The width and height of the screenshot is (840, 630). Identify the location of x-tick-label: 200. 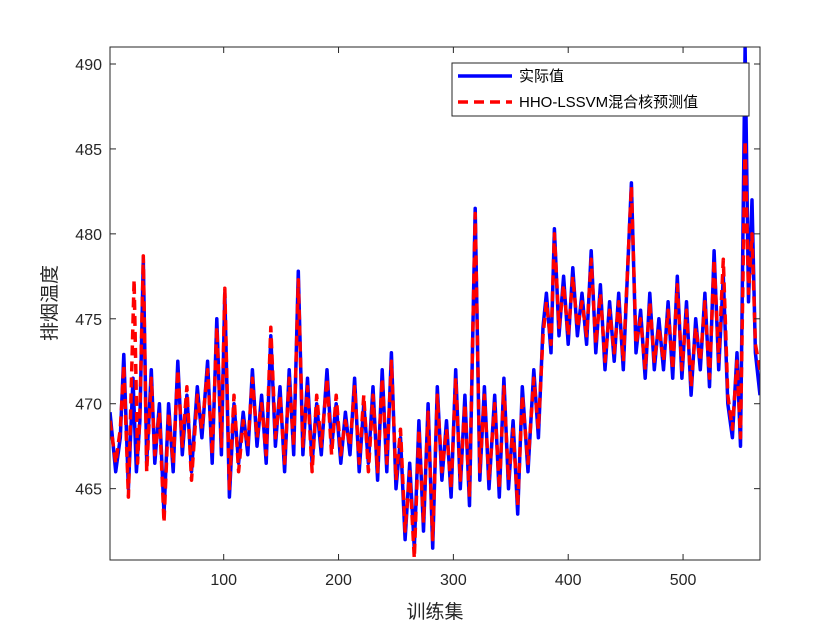
(338, 580).